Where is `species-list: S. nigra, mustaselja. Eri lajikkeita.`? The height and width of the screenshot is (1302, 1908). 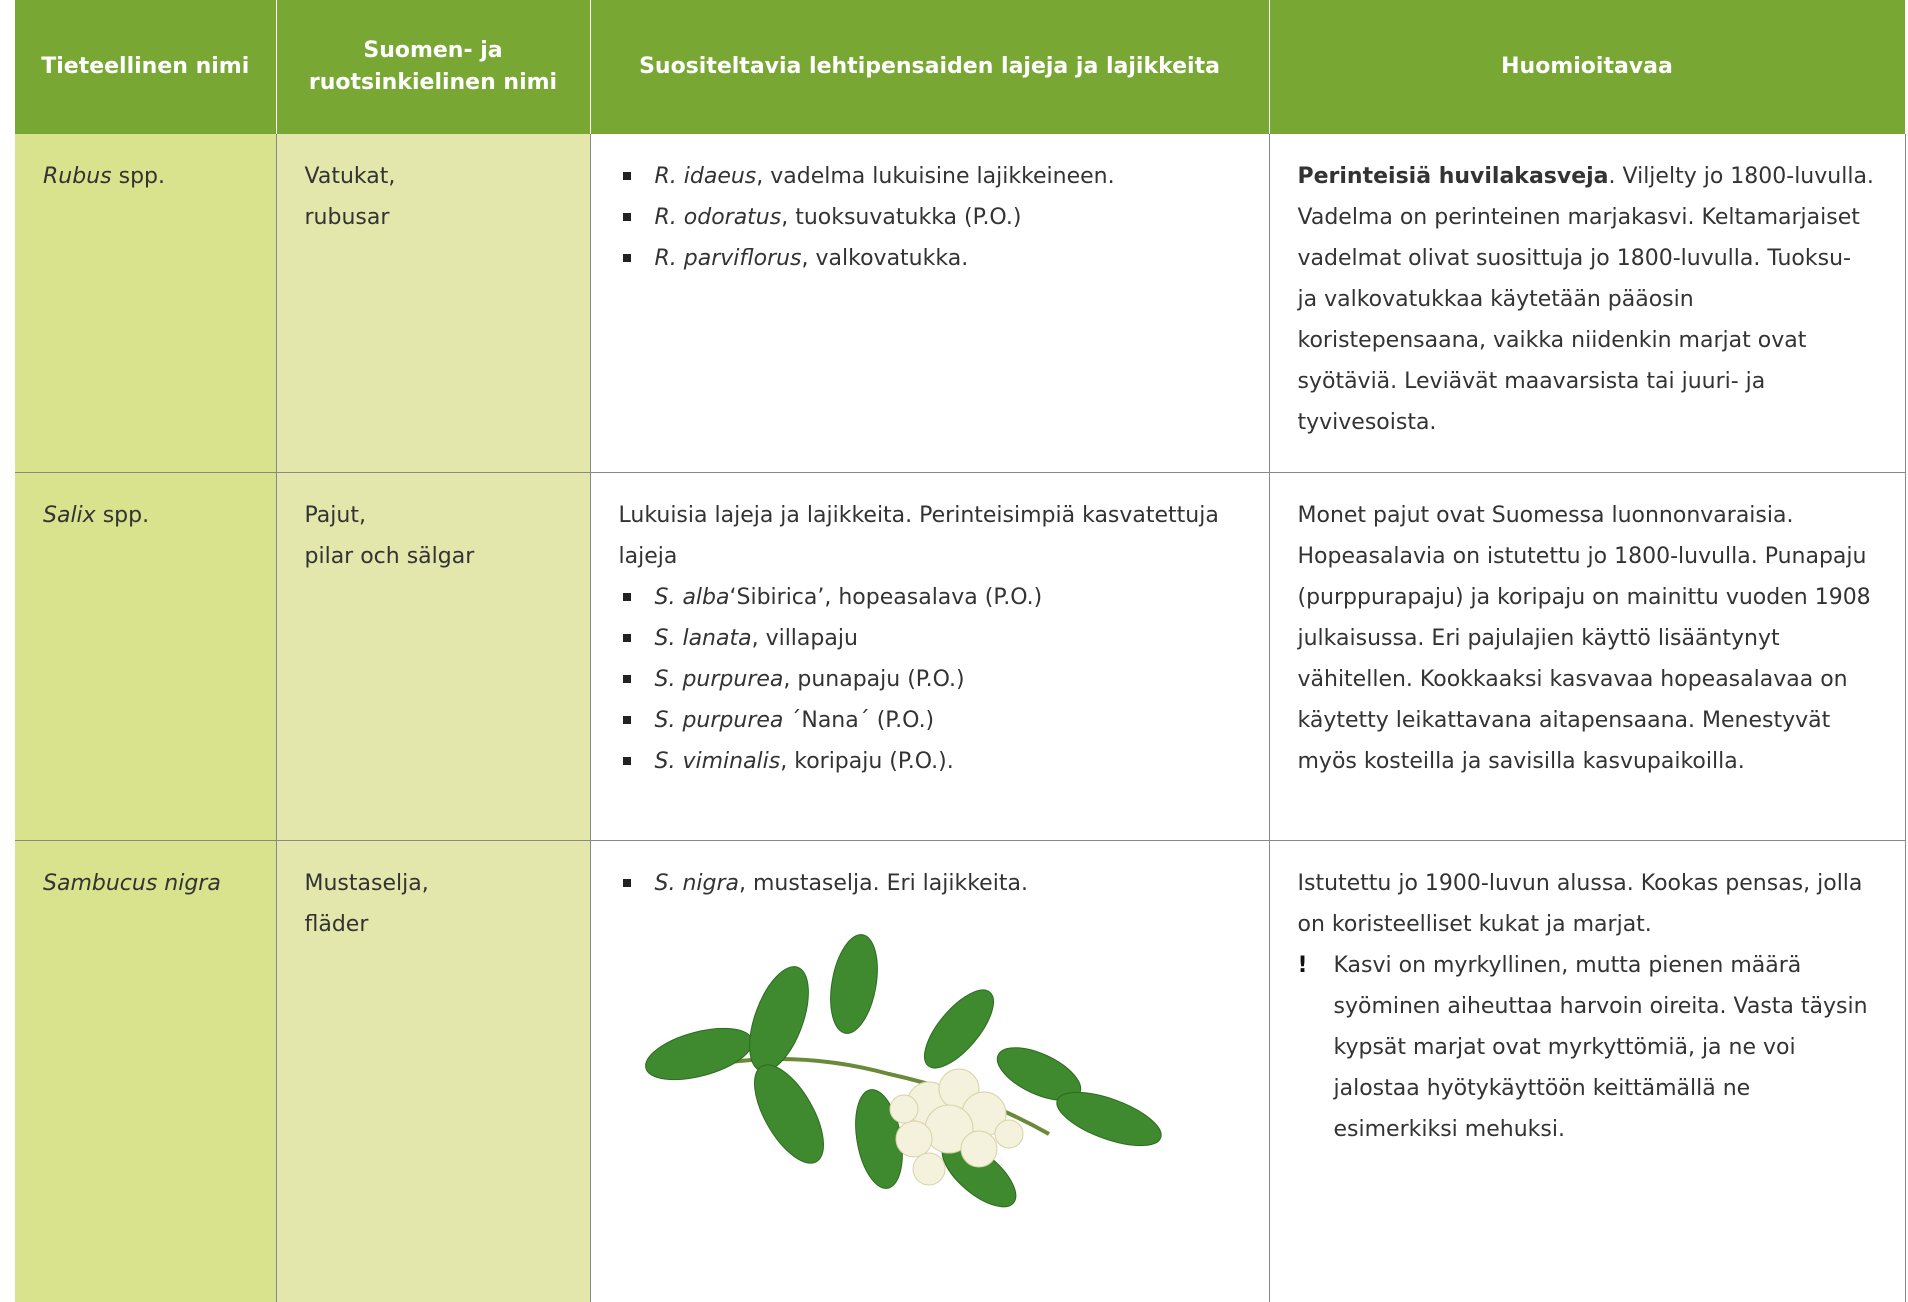 species-list: S. nigra, mustaselja. Eri lajikkeita. is located at coordinates (930, 883).